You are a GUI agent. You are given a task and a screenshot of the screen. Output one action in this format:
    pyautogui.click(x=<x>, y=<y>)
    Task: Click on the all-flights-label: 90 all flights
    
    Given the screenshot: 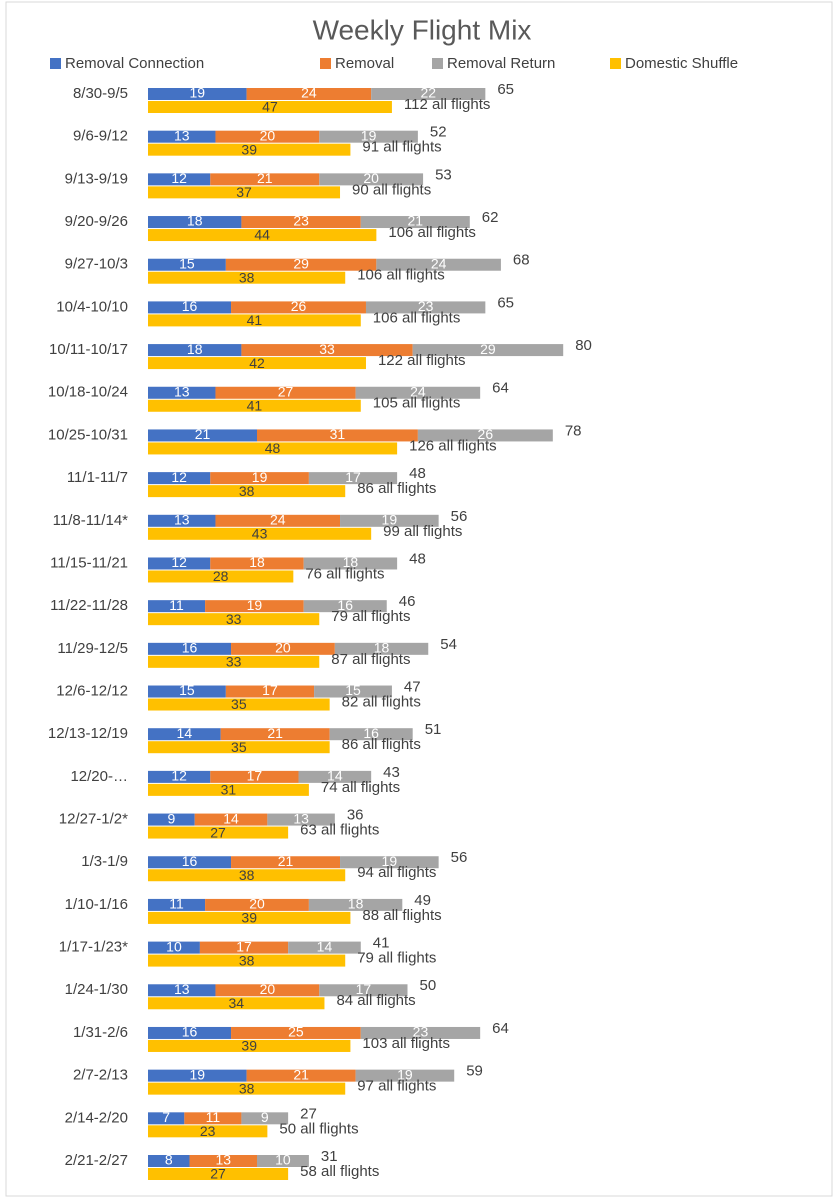 What is the action you would take?
    pyautogui.click(x=391, y=189)
    